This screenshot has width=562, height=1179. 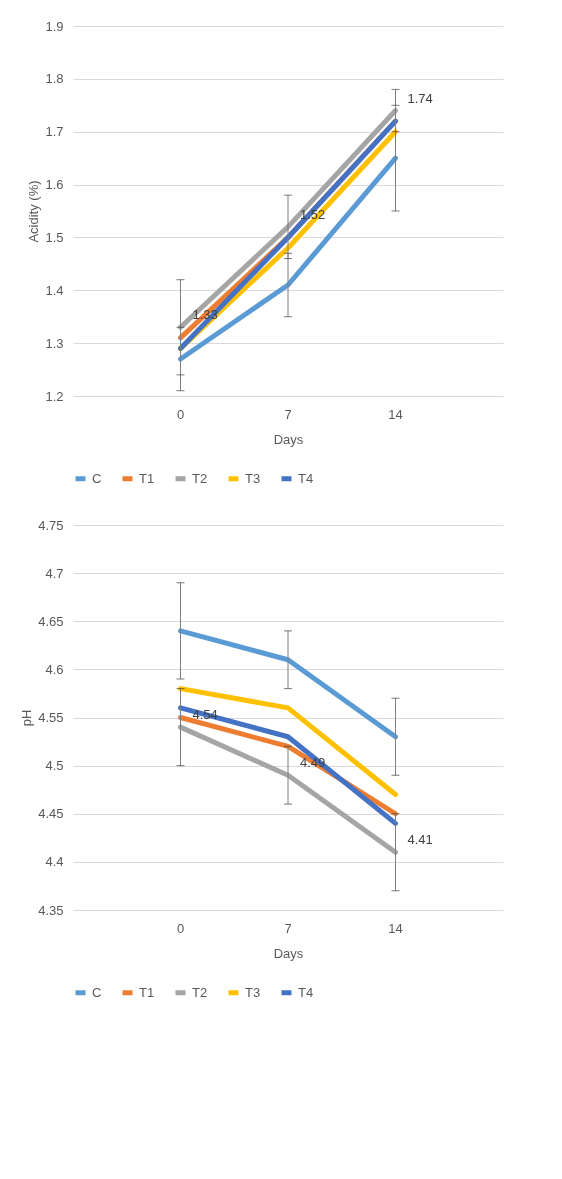 I want to click on y-axis-title: Acidity (%), so click(x=34, y=211).